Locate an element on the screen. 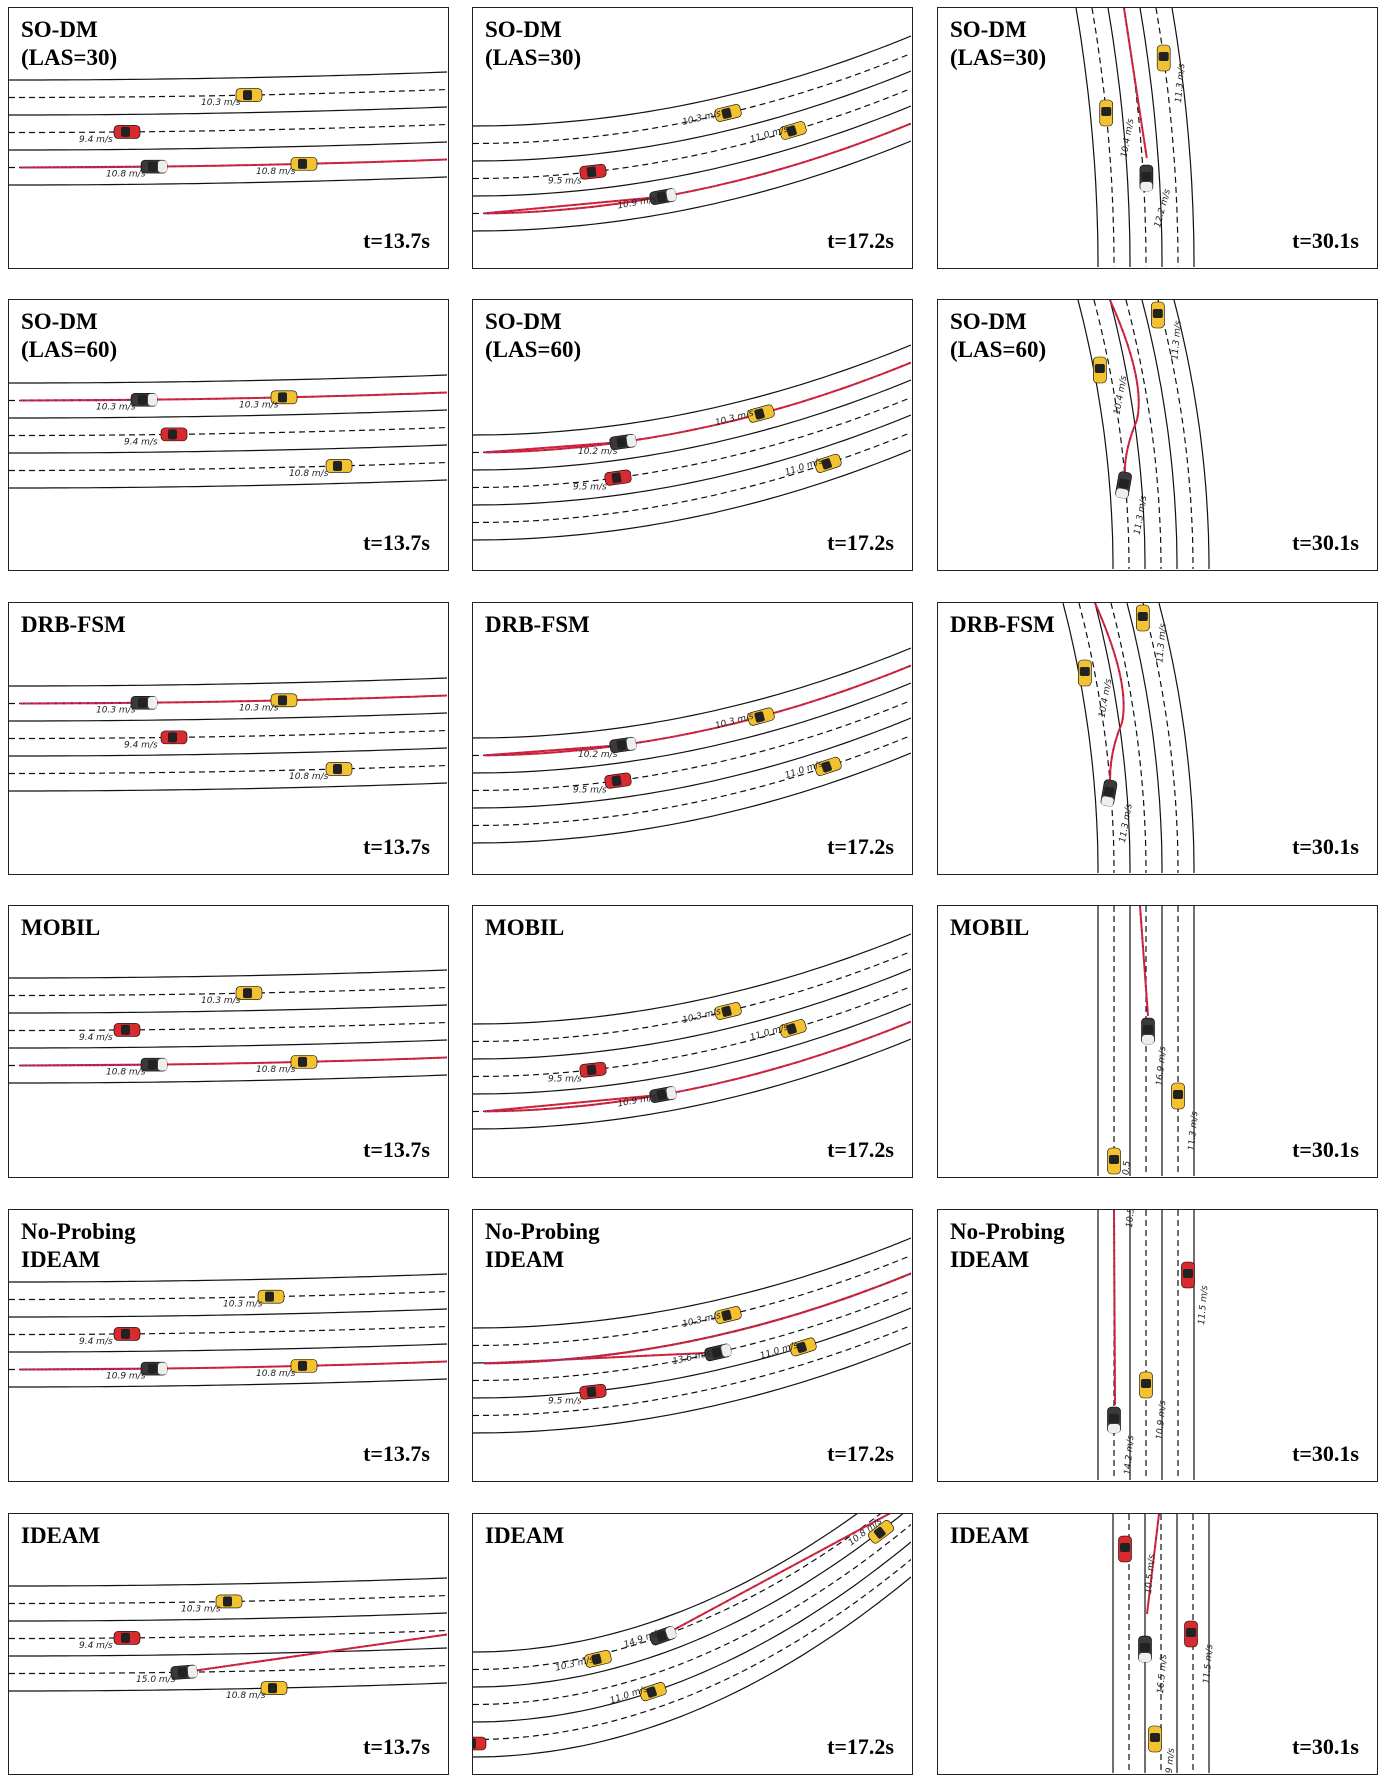  method-label: MOBIL is located at coordinates (990, 927).